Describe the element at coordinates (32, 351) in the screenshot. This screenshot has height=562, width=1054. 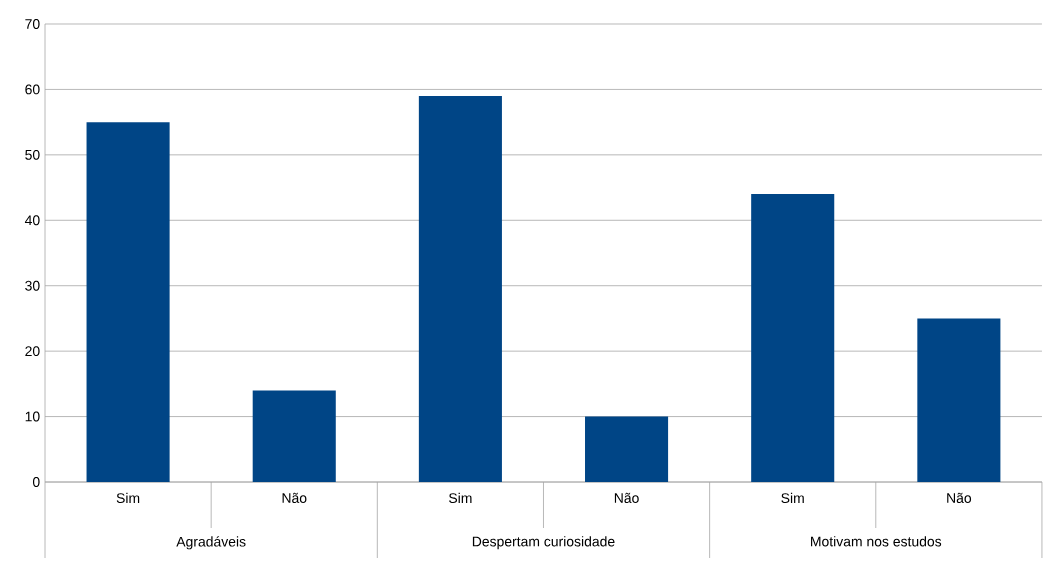
I see `y-tick-label: 20` at that location.